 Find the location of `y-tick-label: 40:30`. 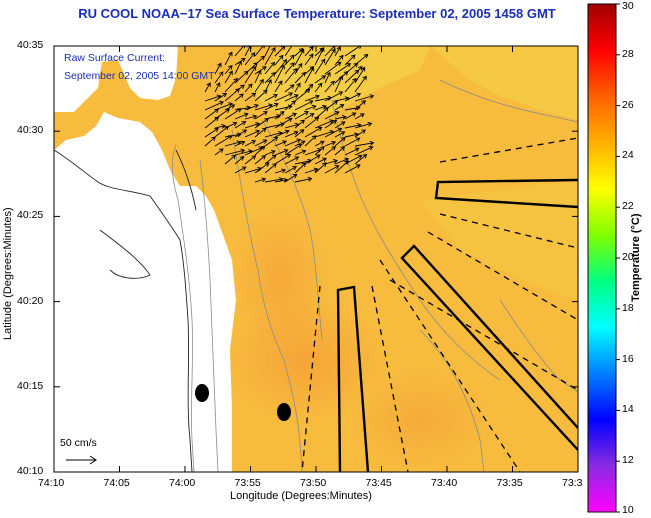

y-tick-label: 40:30 is located at coordinates (30, 130).